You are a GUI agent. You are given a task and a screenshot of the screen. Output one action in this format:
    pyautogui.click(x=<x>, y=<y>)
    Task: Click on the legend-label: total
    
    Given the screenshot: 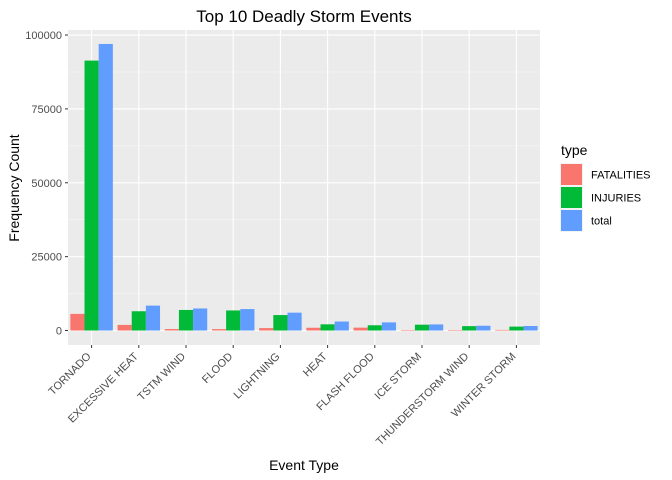 What is the action you would take?
    pyautogui.click(x=601, y=222)
    